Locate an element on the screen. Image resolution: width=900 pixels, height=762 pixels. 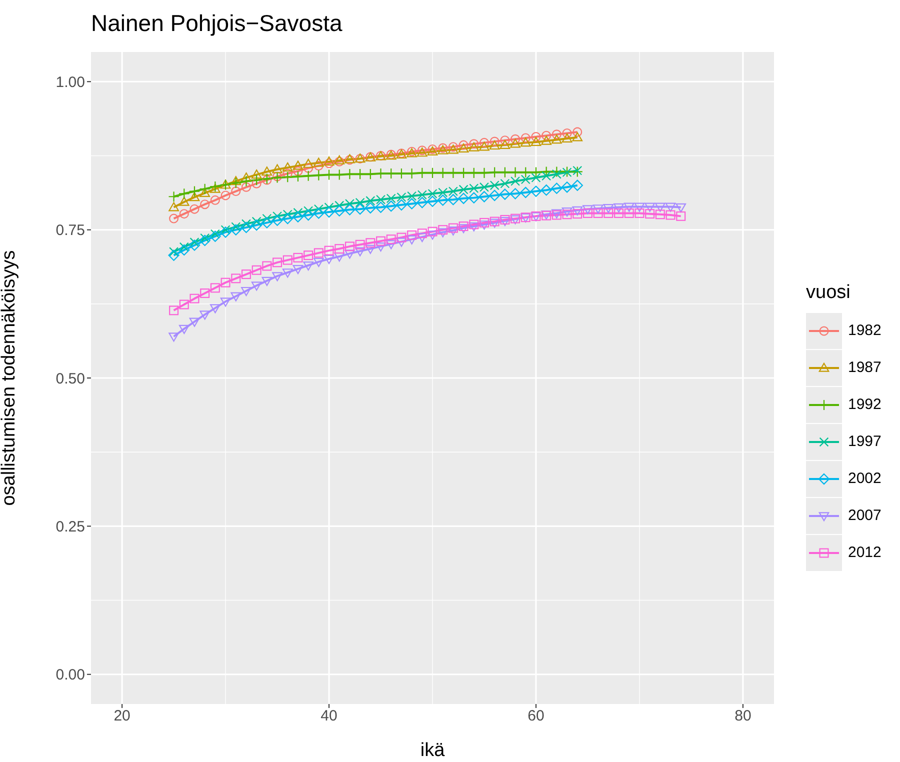
legend-label: 1982 is located at coordinates (865, 330).